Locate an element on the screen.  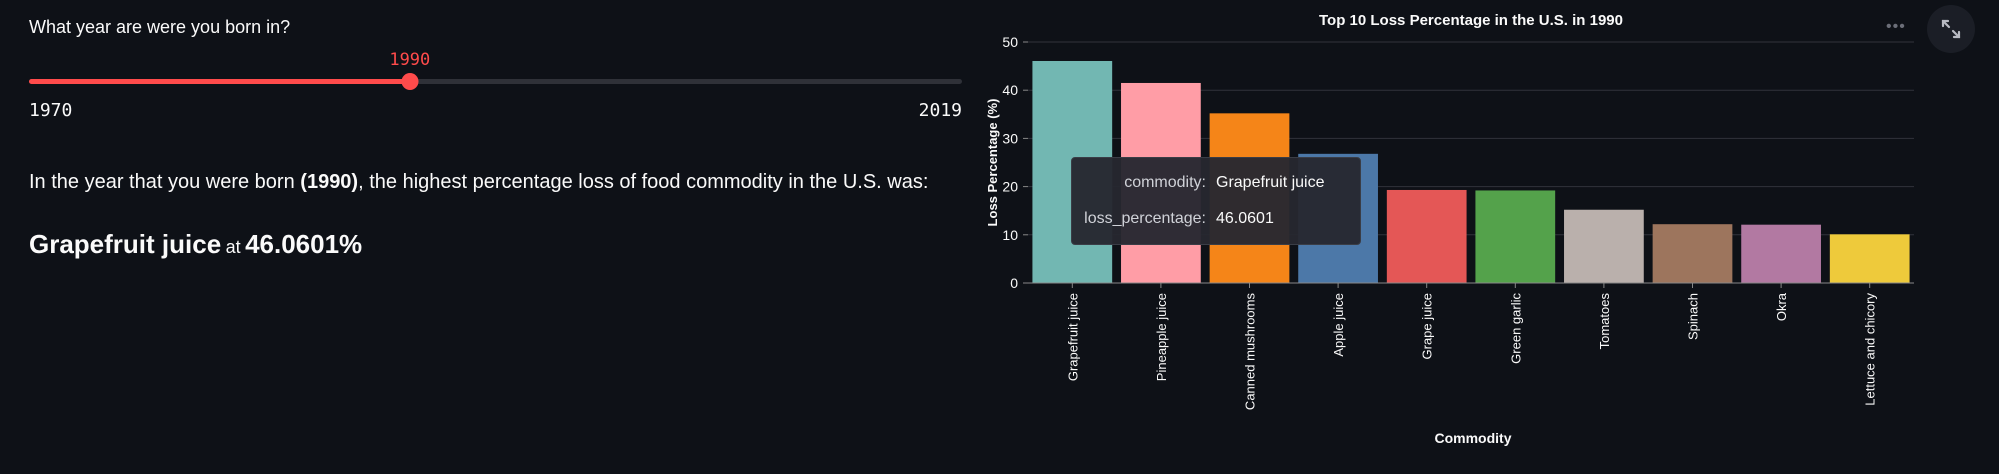
result-headline: Grapefruit juice at 46.0601% is located at coordinates (195, 244).